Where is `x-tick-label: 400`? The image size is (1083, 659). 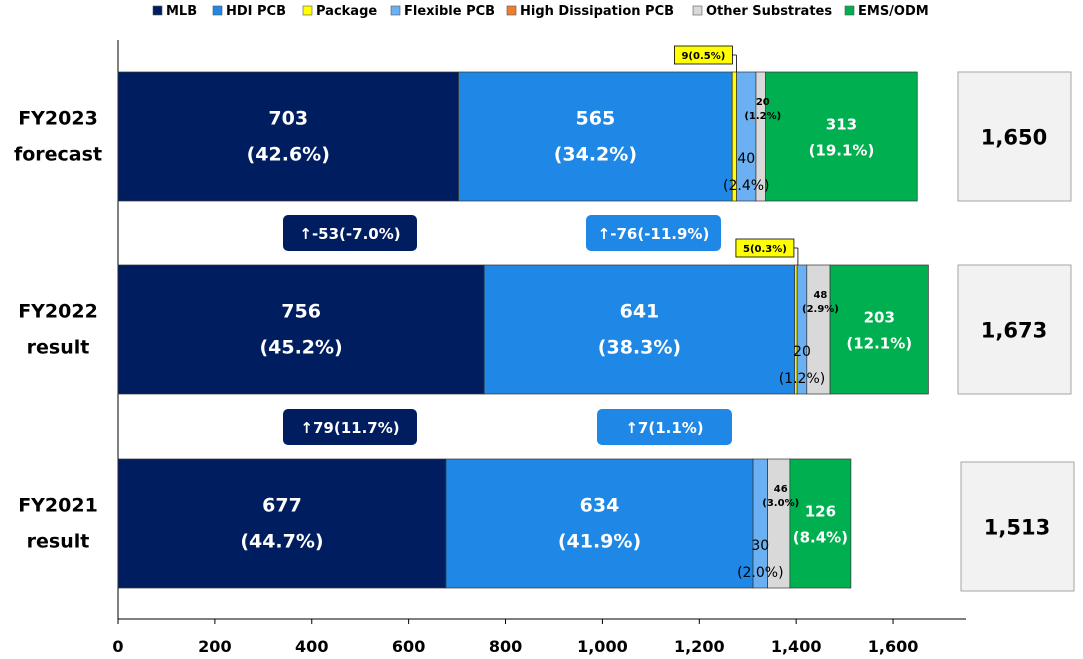
x-tick-label: 400 is located at coordinates (311, 646).